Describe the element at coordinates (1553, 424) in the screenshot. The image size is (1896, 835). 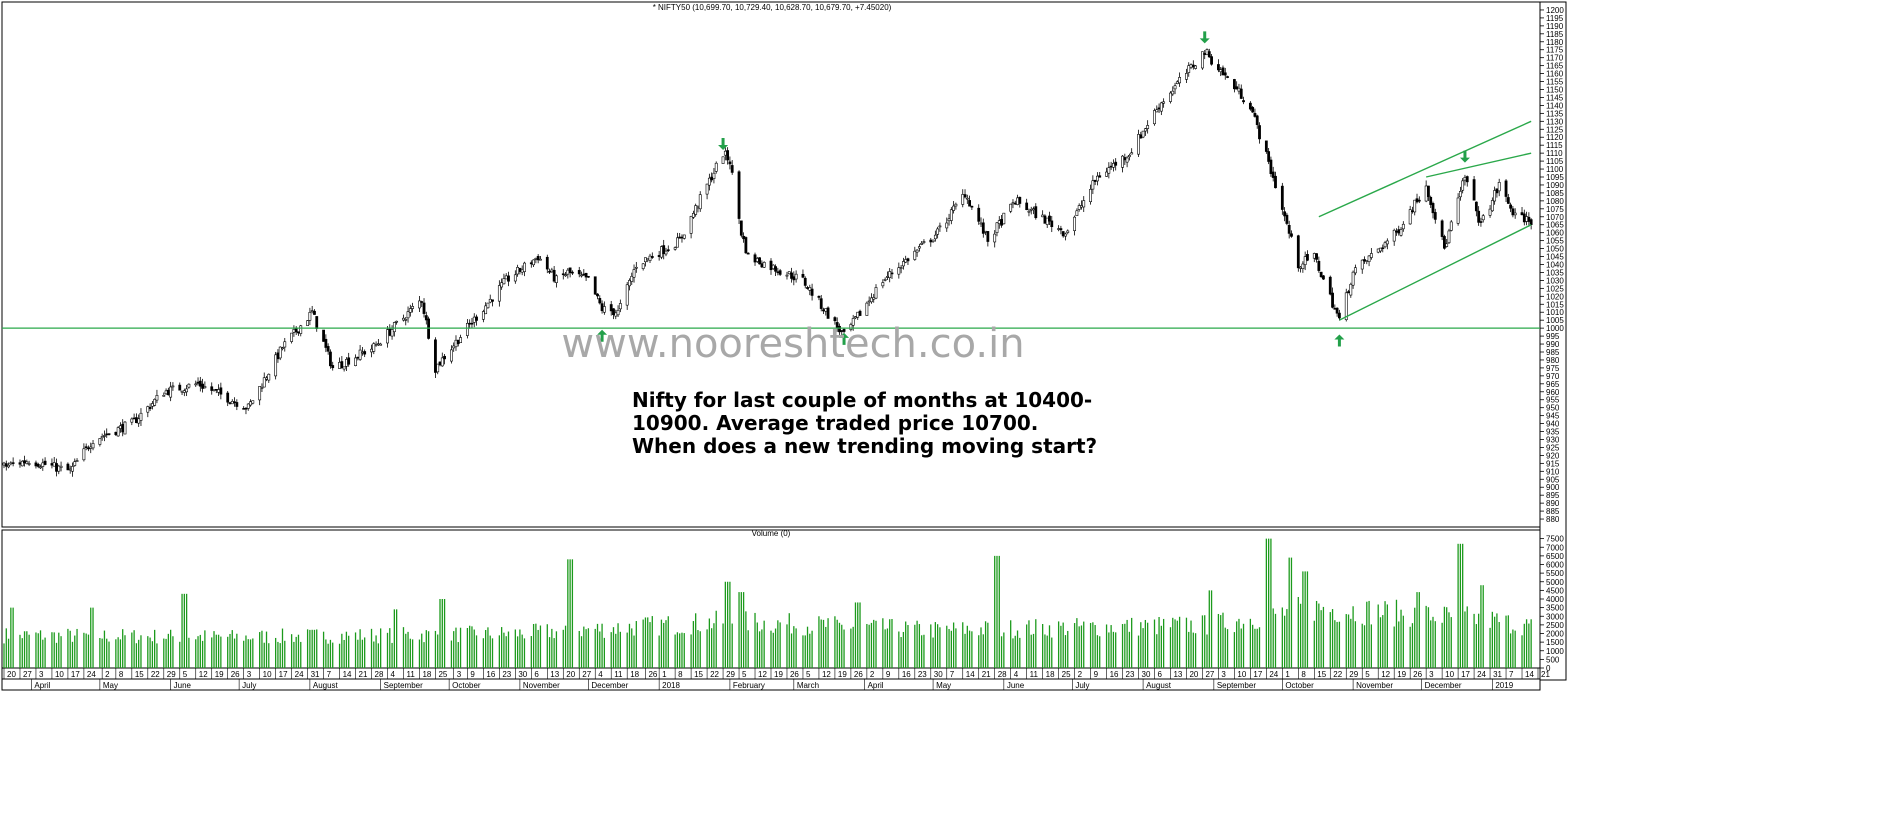
I see `price-tick-label: 940` at that location.